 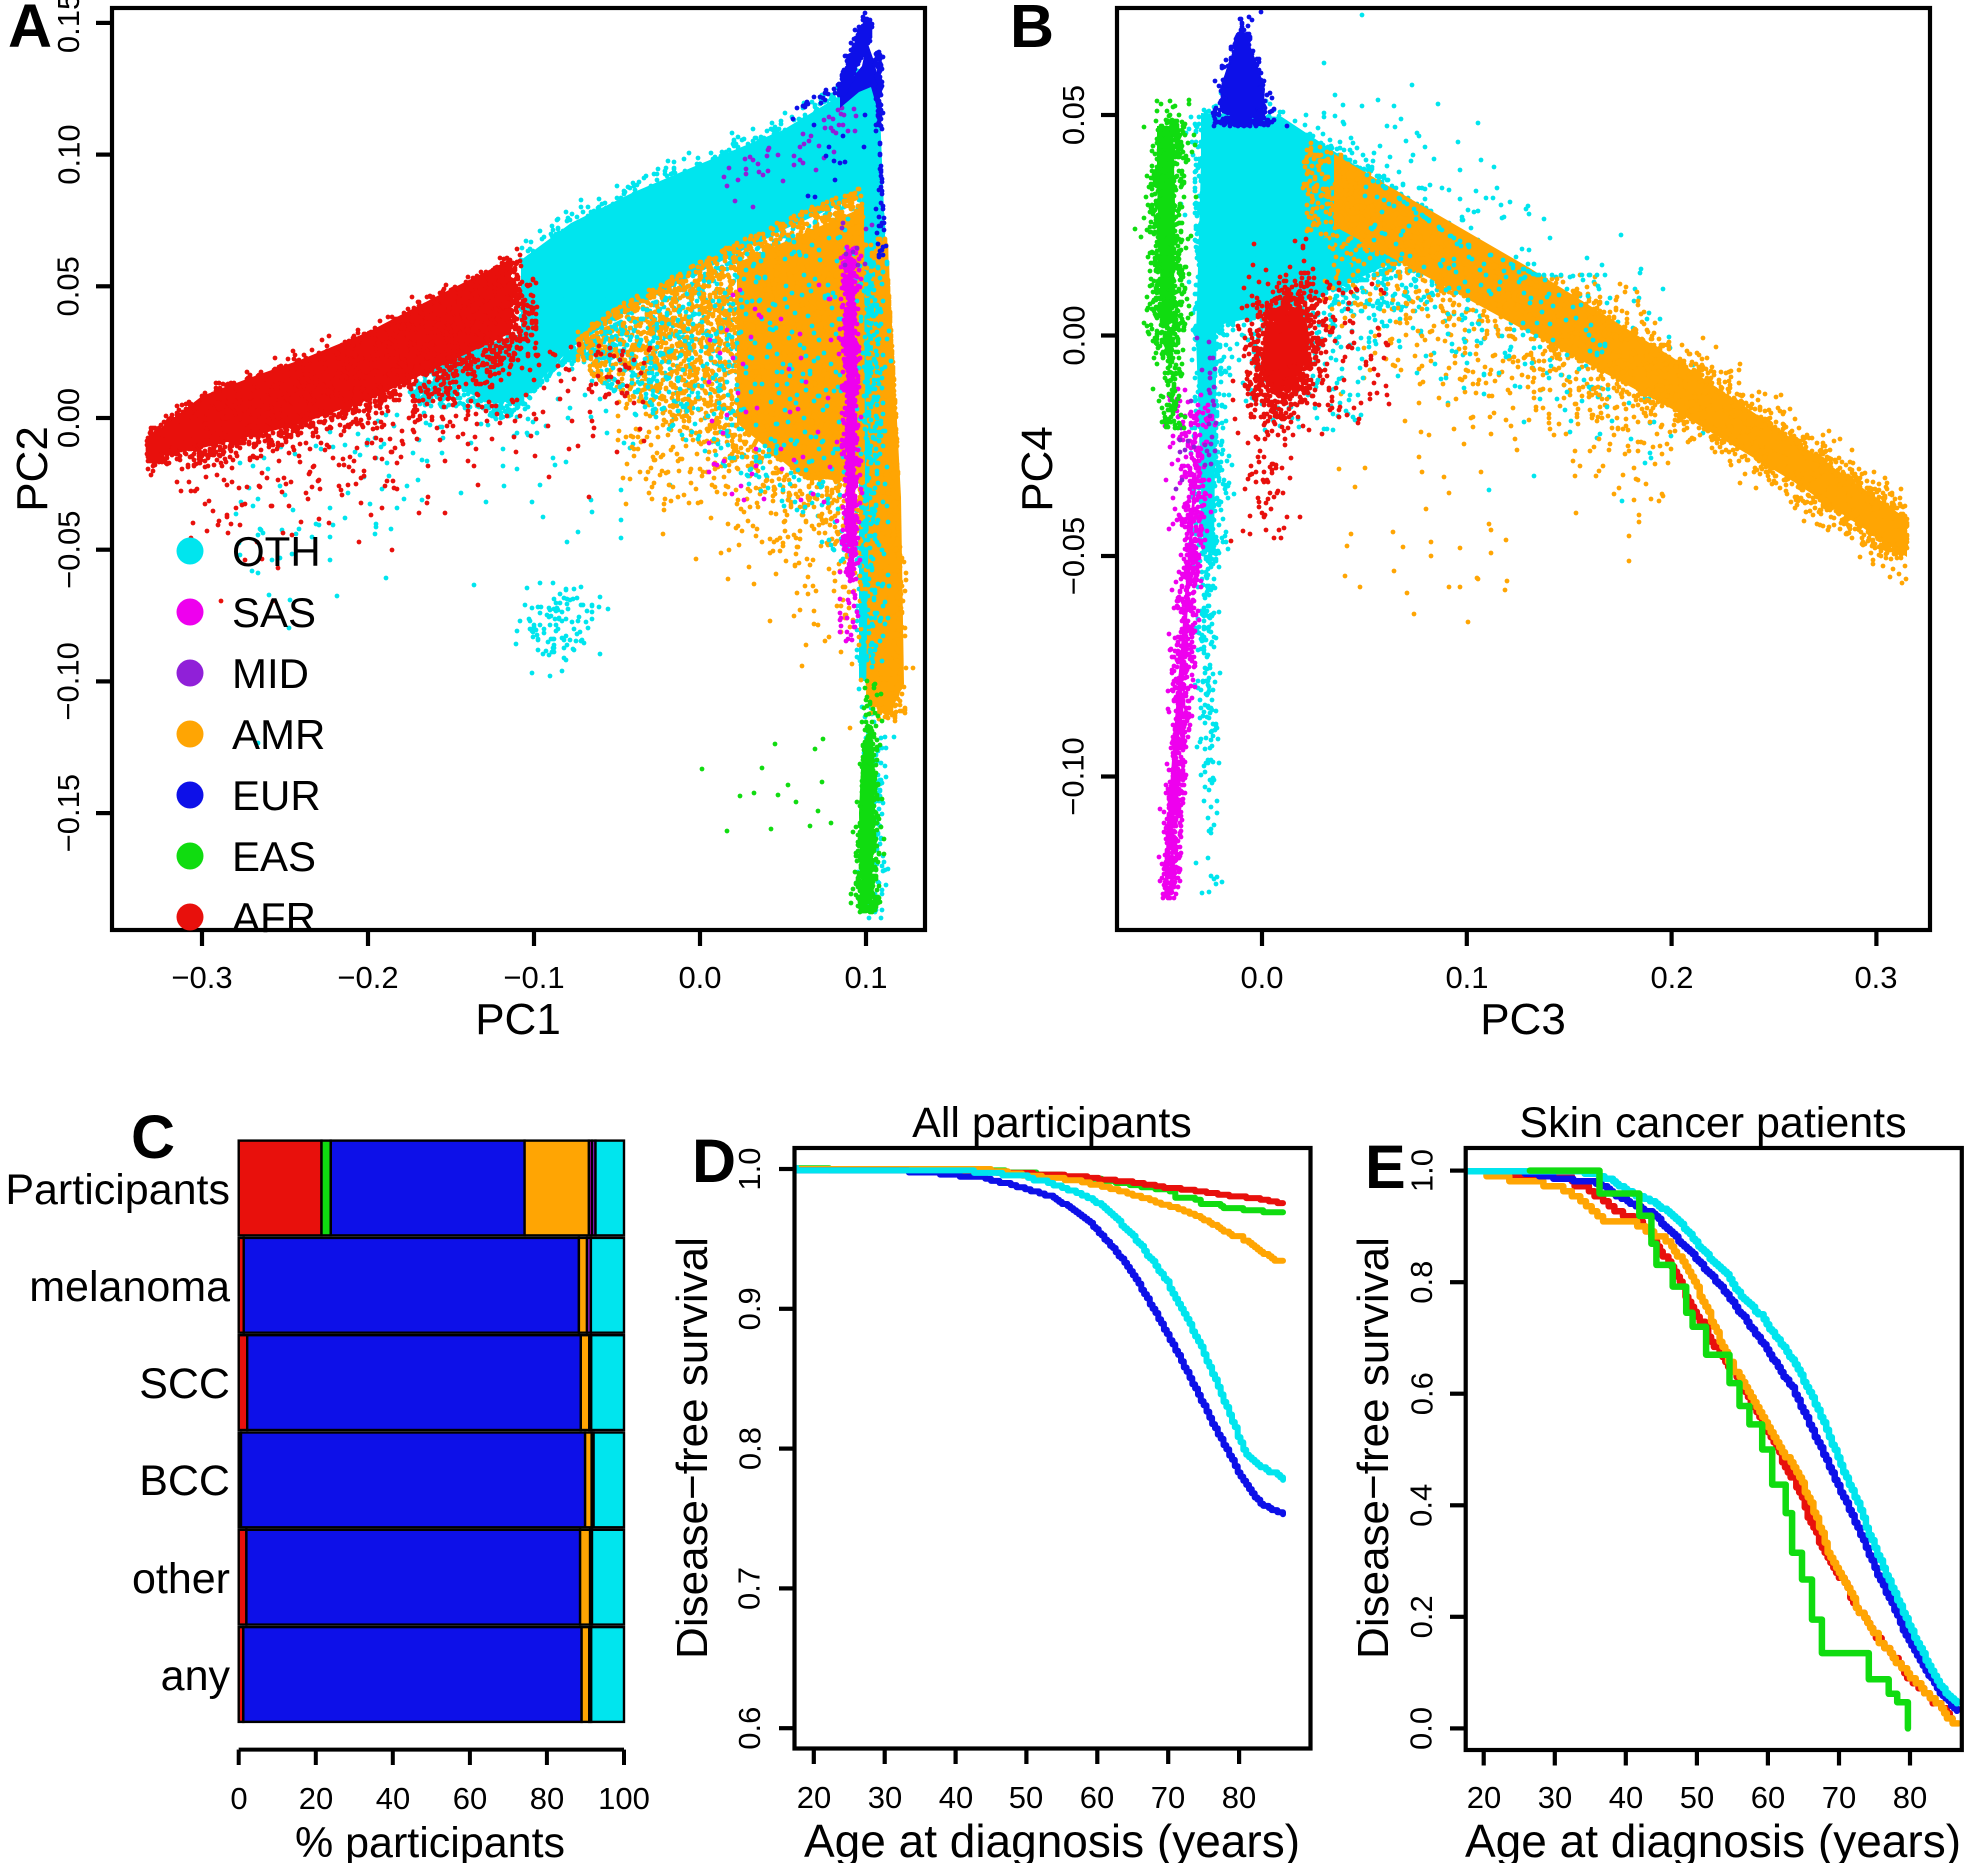 What do you see at coordinates (129, 1287) in the screenshot?
I see `svg-text: melanoma` at bounding box center [129, 1287].